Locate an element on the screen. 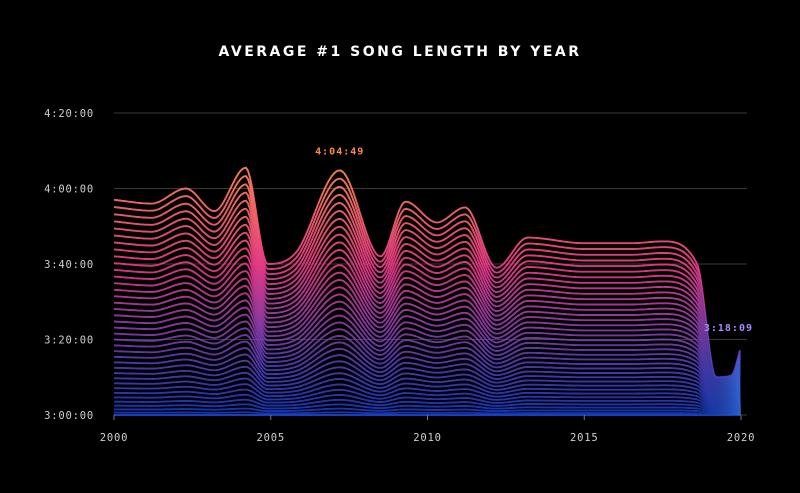 The width and height of the screenshot is (800, 493). y-tick-label: 3:20:00 is located at coordinates (69, 341).